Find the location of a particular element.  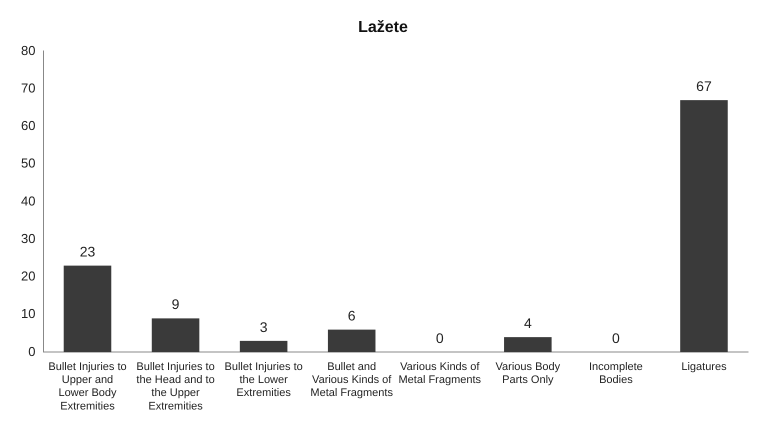

y-tick-label: 0 is located at coordinates (32, 351).